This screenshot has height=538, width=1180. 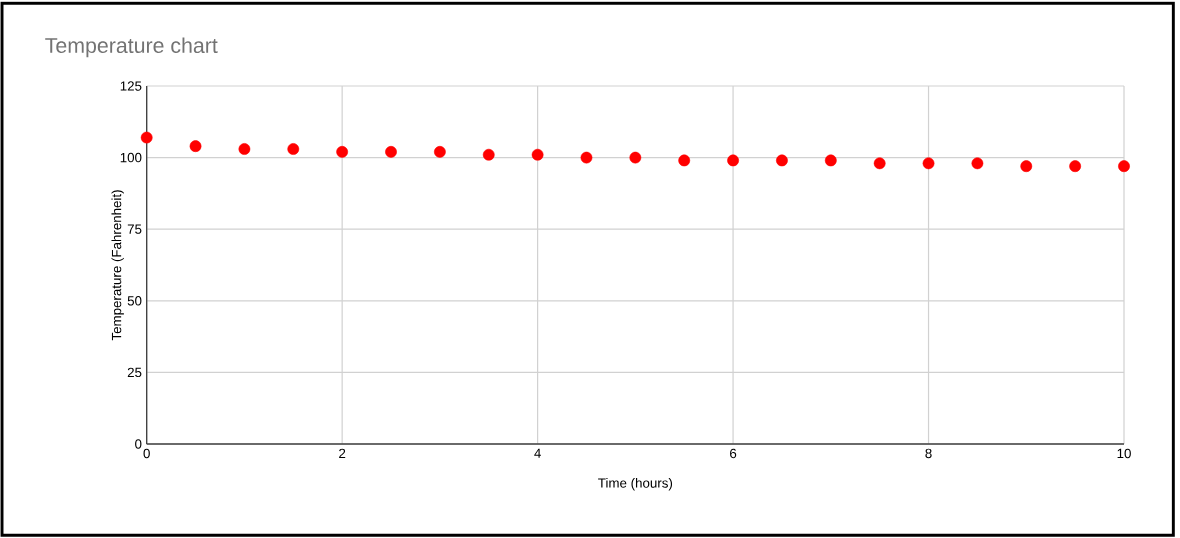 I want to click on x-tick-label: 0, so click(x=146, y=453).